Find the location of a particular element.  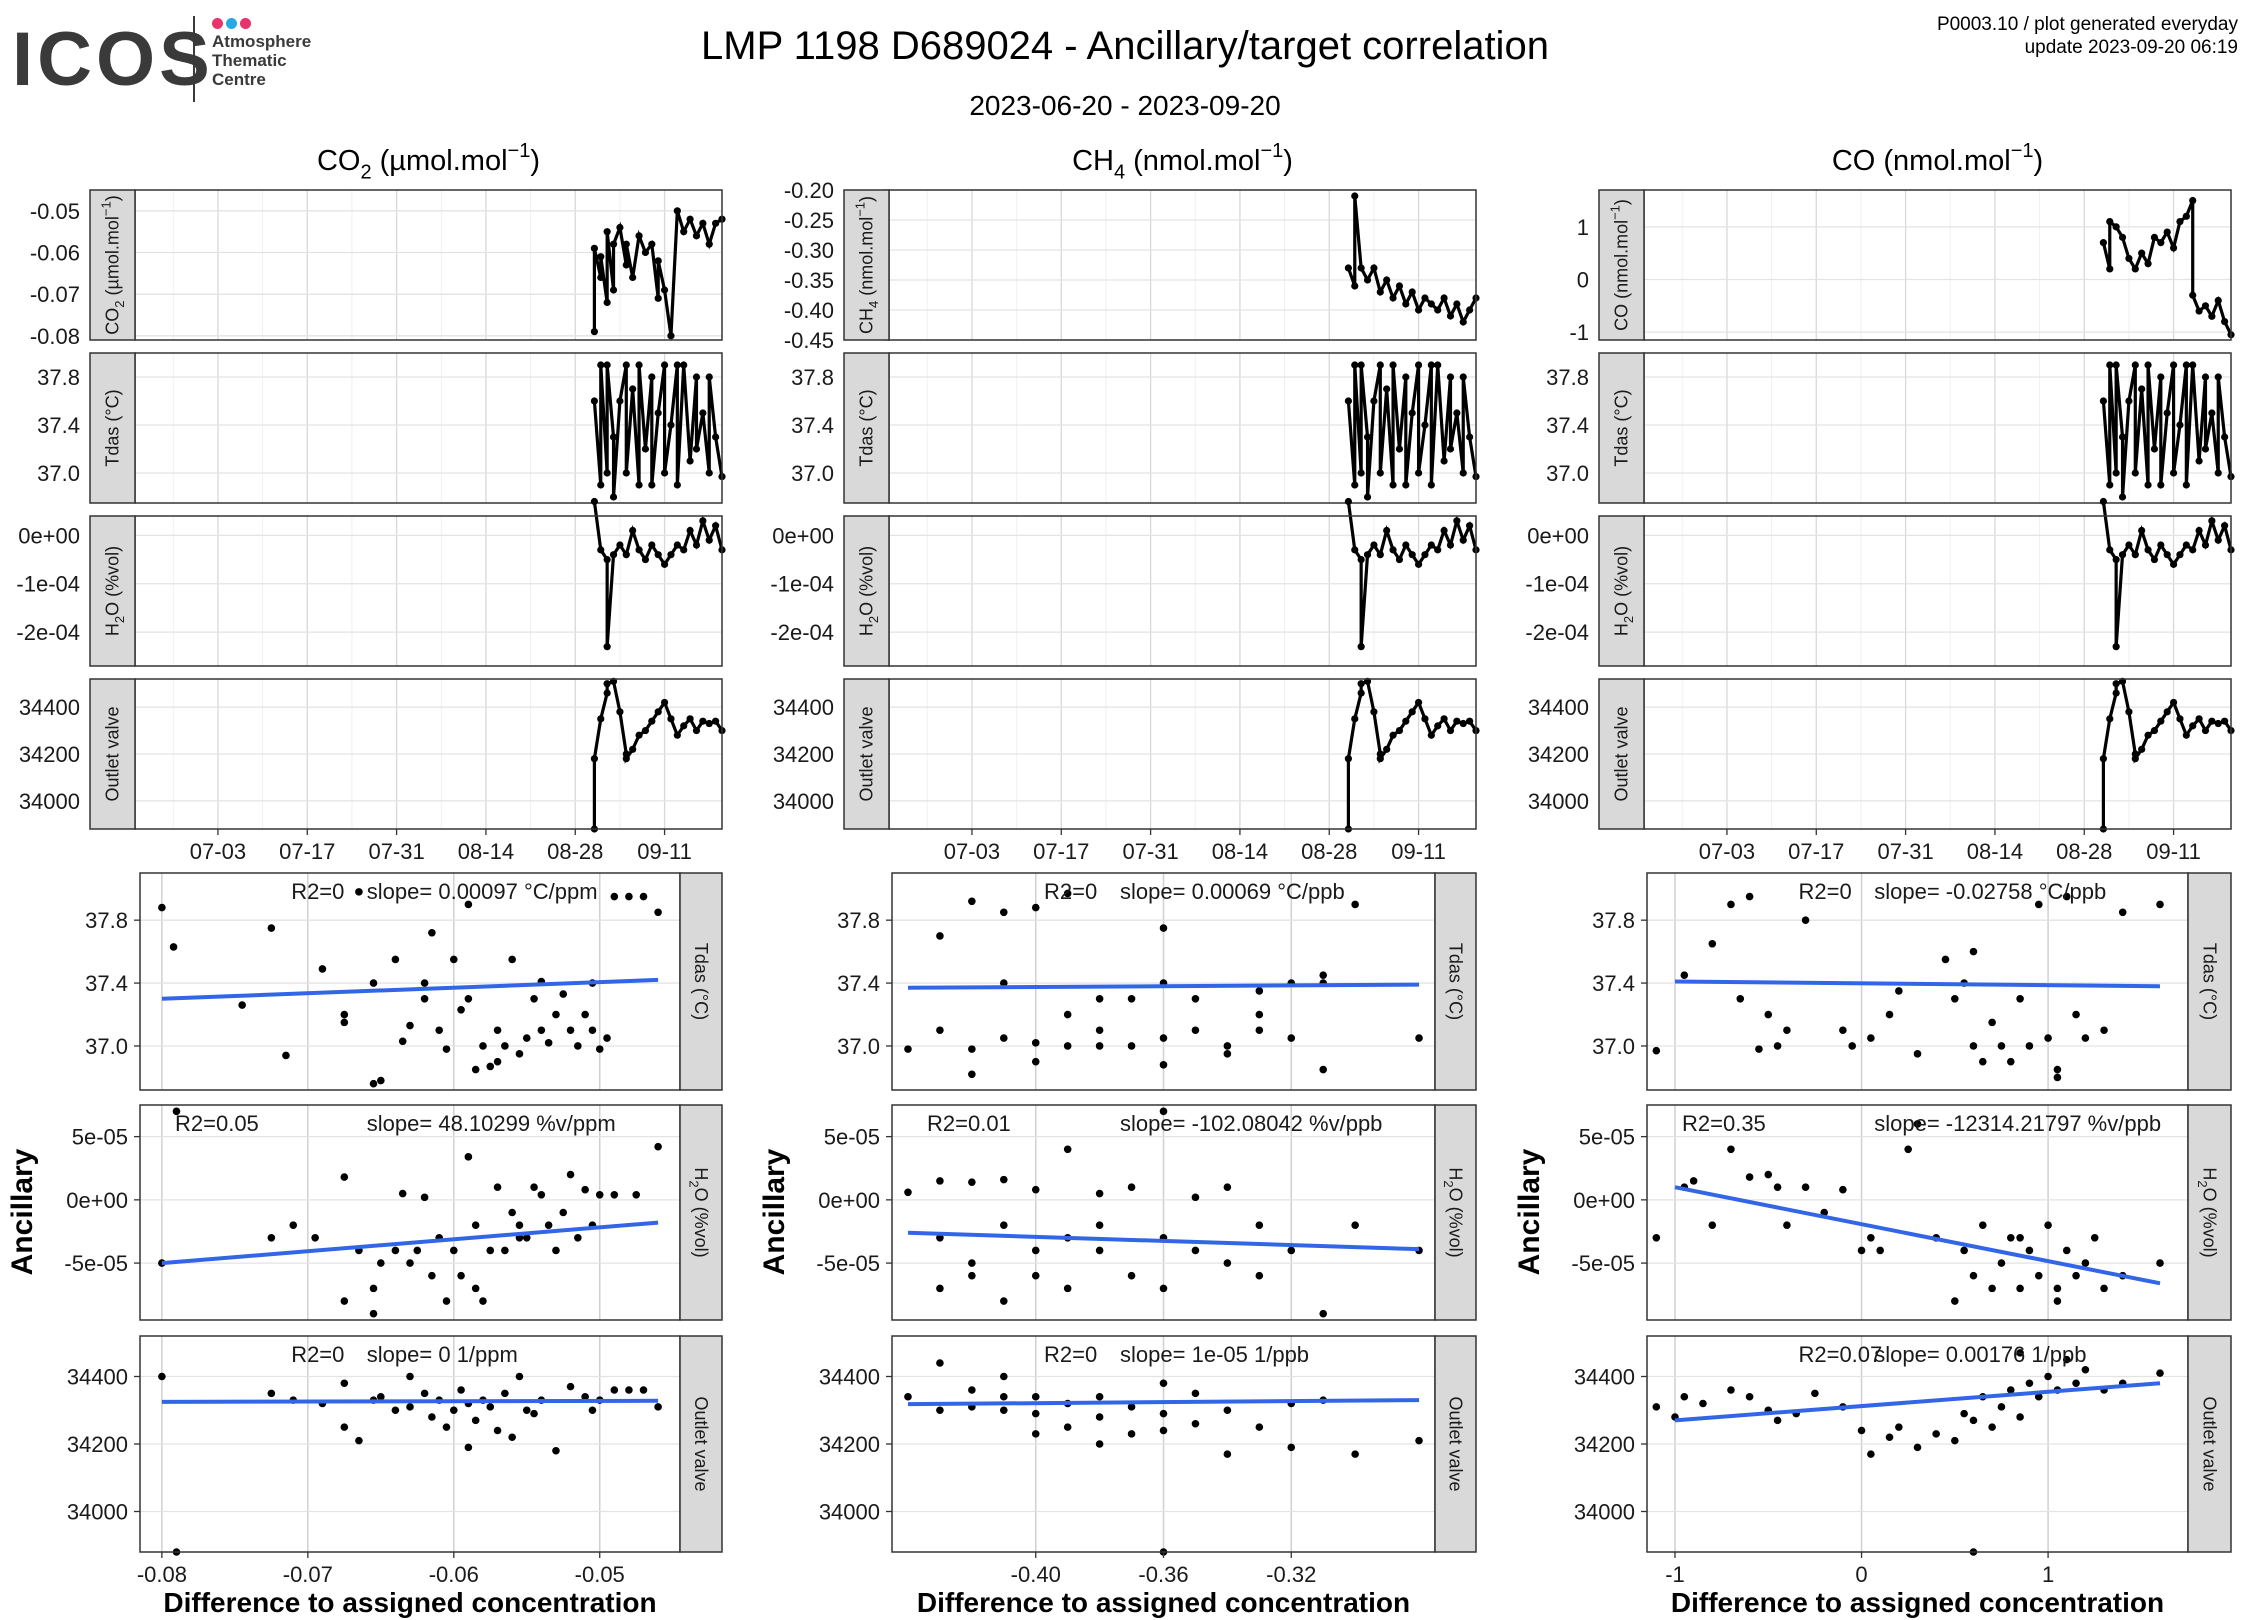

series-line is located at coordinates (1412, 260).